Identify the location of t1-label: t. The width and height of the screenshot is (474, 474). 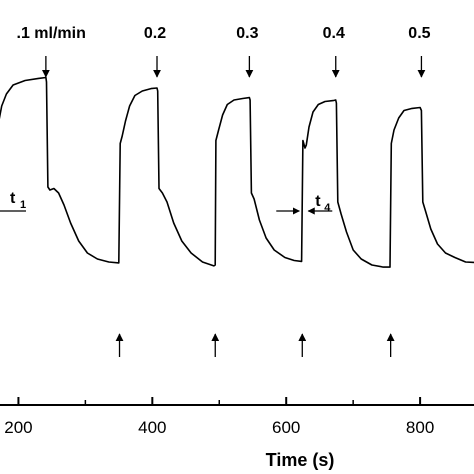
(13, 198).